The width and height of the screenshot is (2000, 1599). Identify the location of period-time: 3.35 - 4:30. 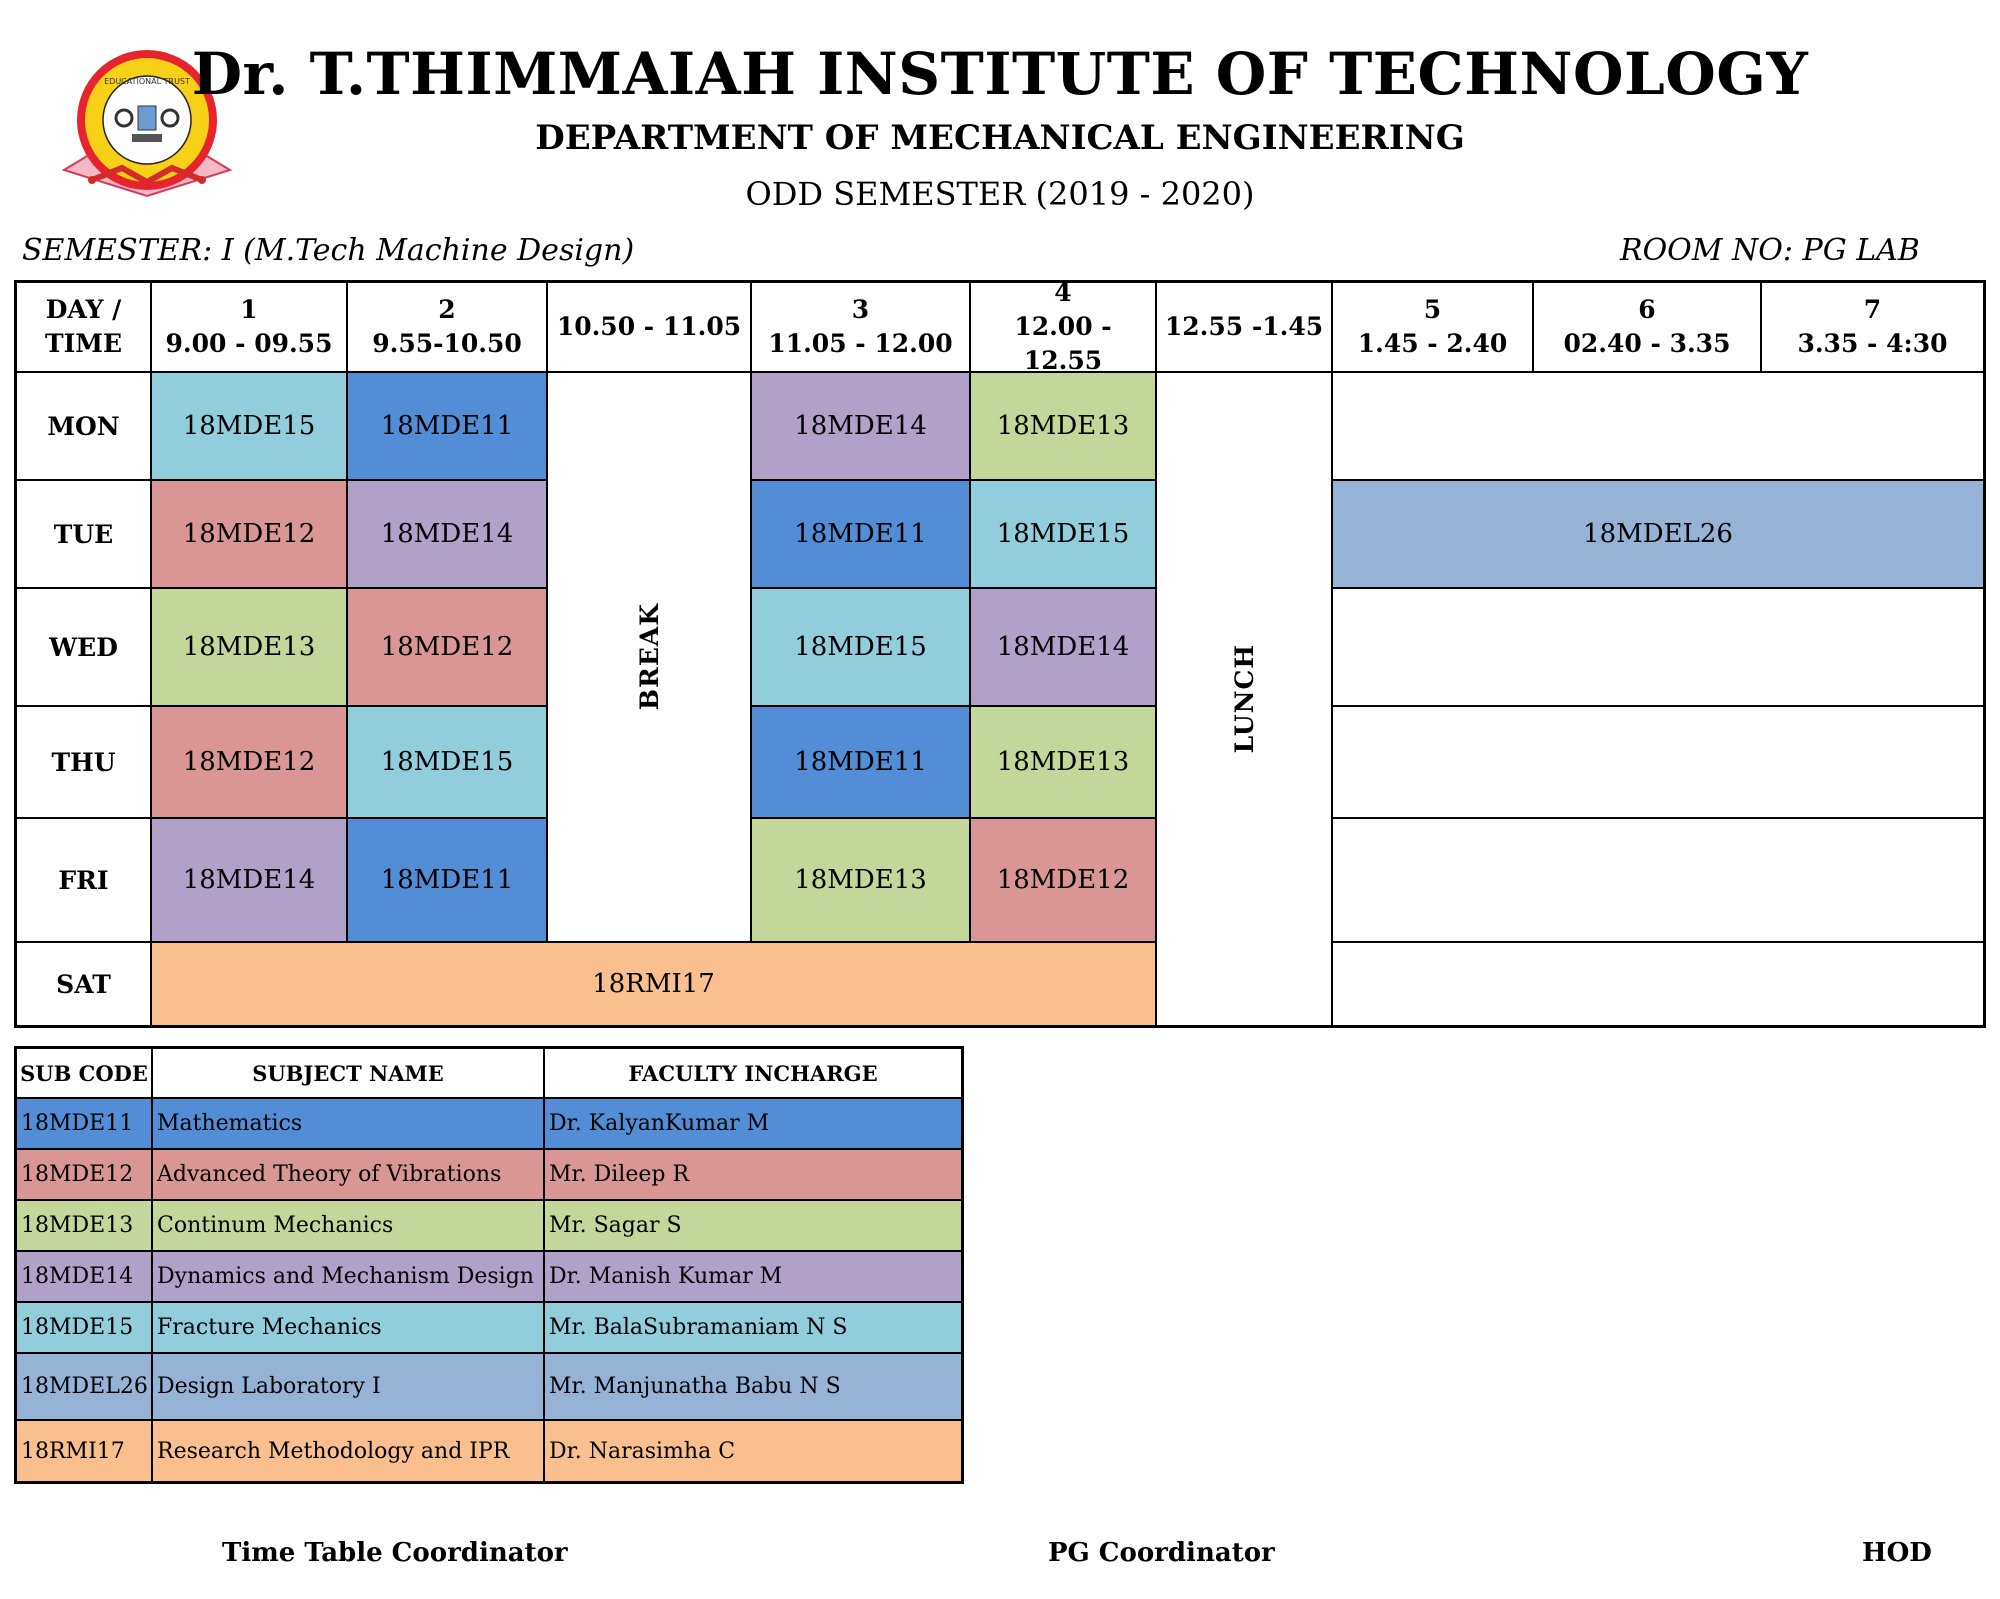
(1872, 343).